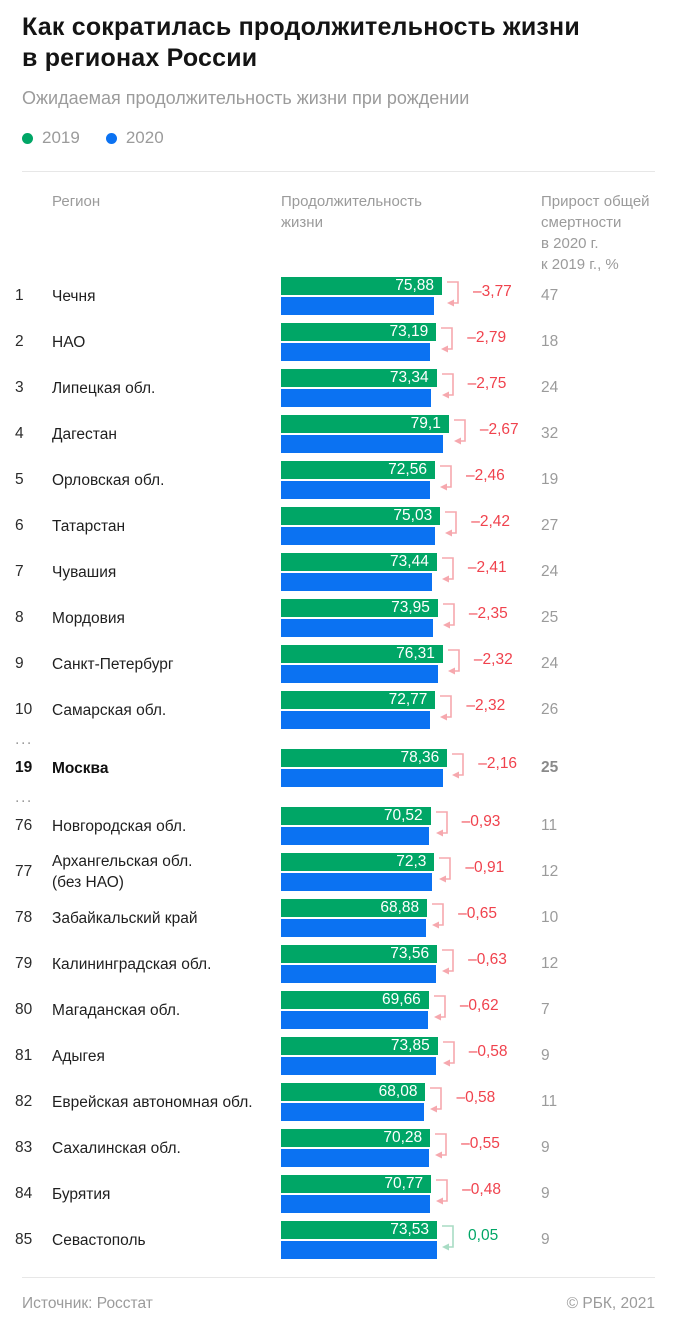 The width and height of the screenshot is (677, 1332). I want to click on row-region: НАО, so click(69, 342).